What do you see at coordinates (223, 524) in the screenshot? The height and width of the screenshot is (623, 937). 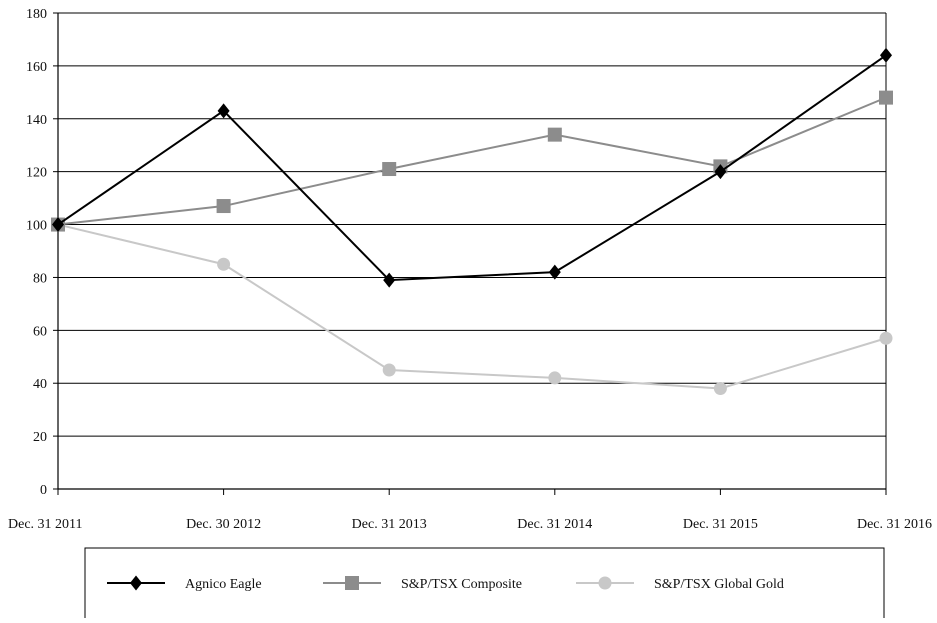 I see `x-tick-label: Dec. 30 2012` at bounding box center [223, 524].